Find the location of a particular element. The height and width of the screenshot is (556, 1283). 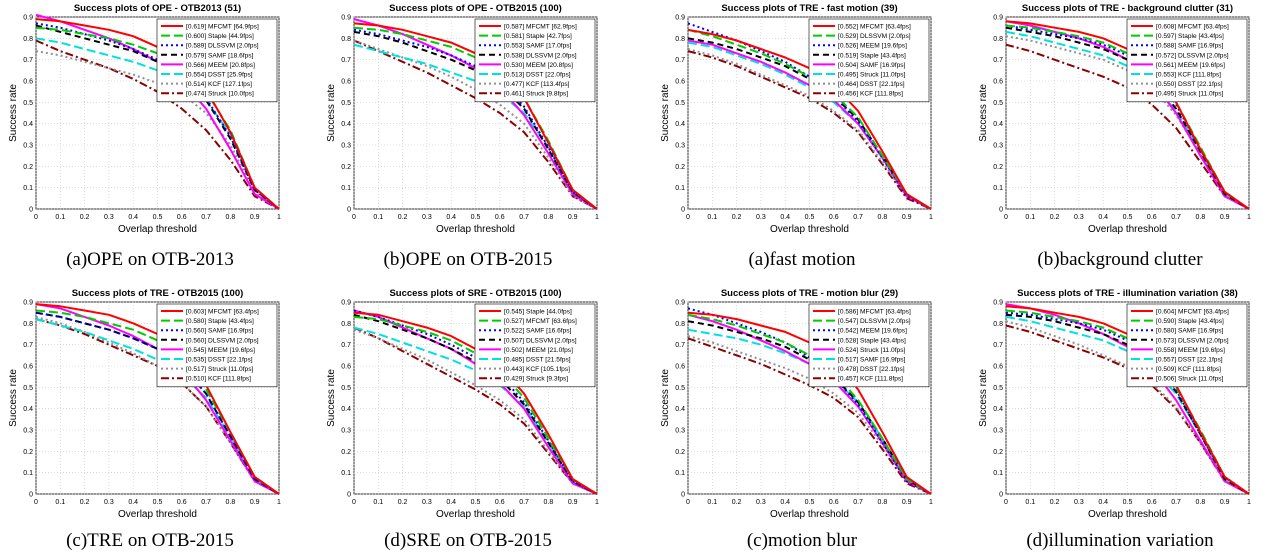

legend-entry: [0.560] SAMF [16.9fps] is located at coordinates (220, 331).